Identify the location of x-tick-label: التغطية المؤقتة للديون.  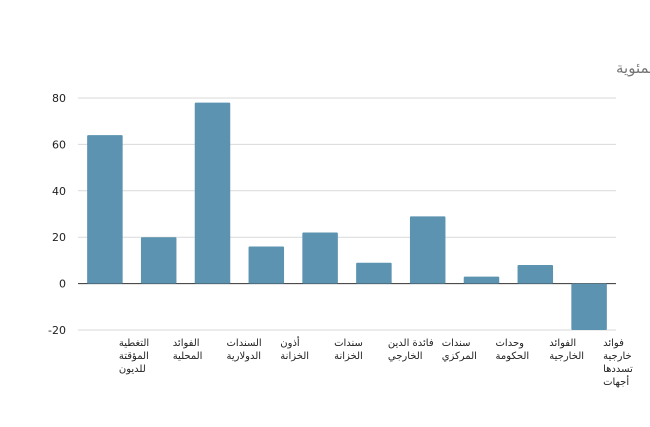
(134, 356).